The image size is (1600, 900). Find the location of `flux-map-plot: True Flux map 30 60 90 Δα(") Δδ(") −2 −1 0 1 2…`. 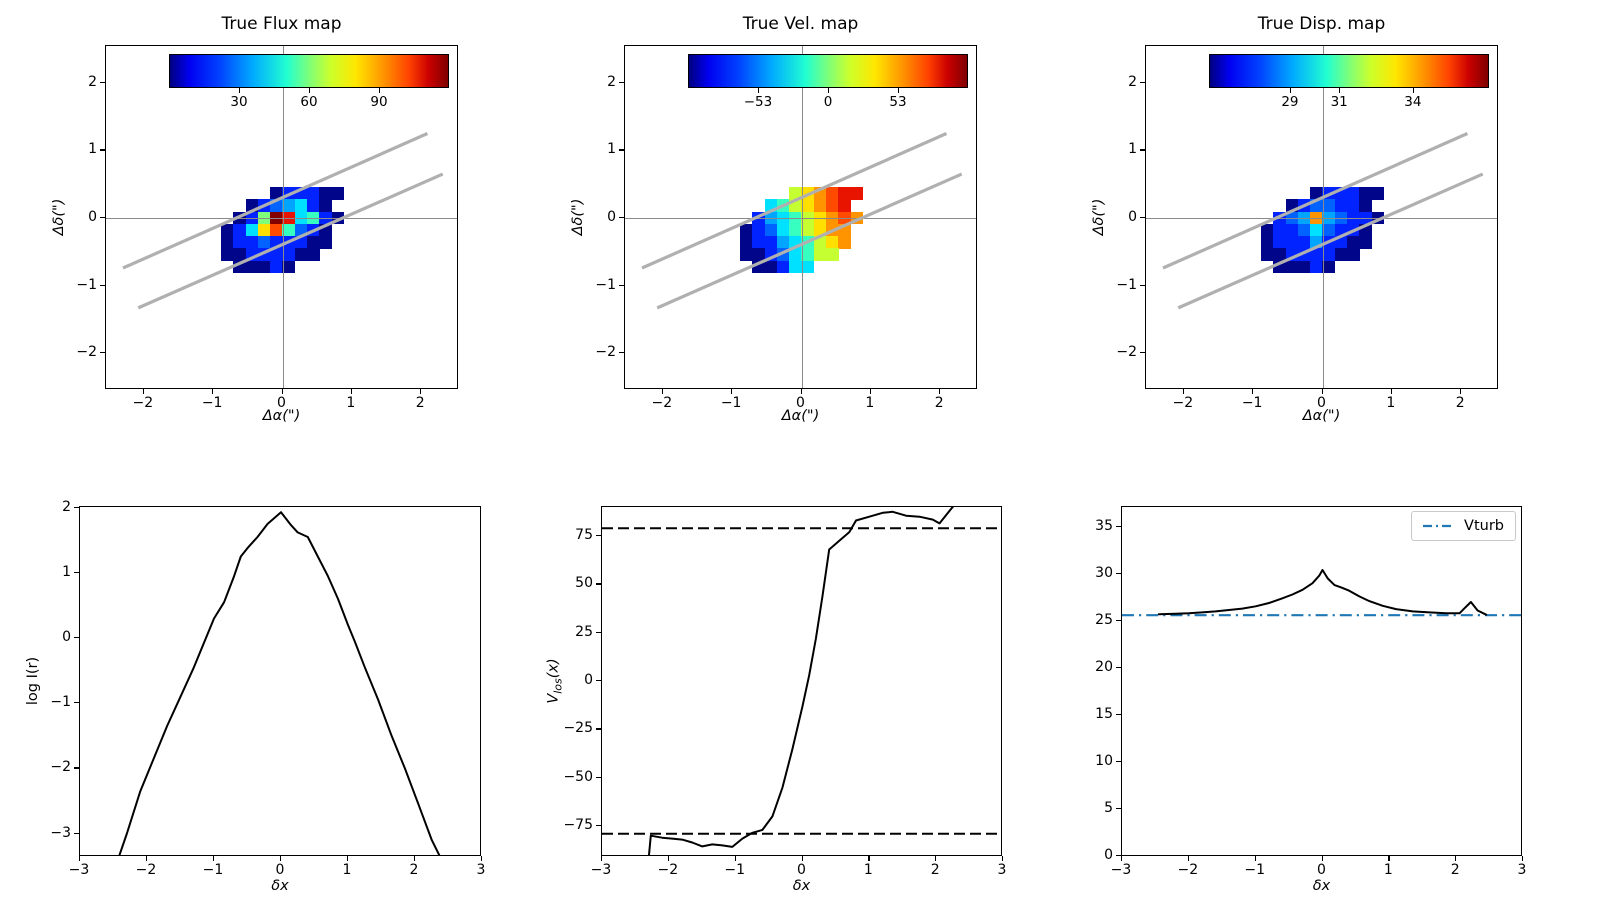

flux-map-plot: True Flux map 30 60 90 Δα(") Δδ(") −2 −1 0 1 2… is located at coordinates (254, 219).